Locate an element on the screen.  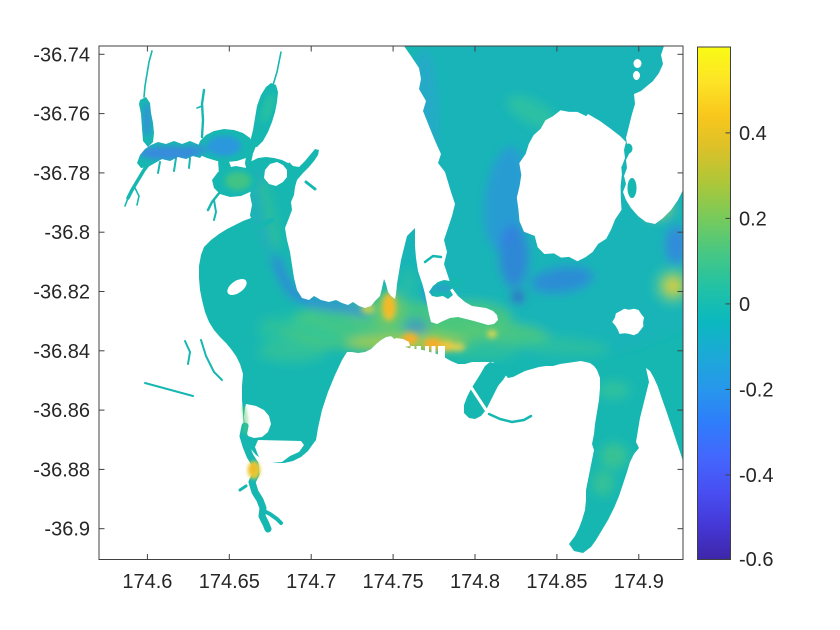
svg-text: -0.4 is located at coordinates (756, 476).